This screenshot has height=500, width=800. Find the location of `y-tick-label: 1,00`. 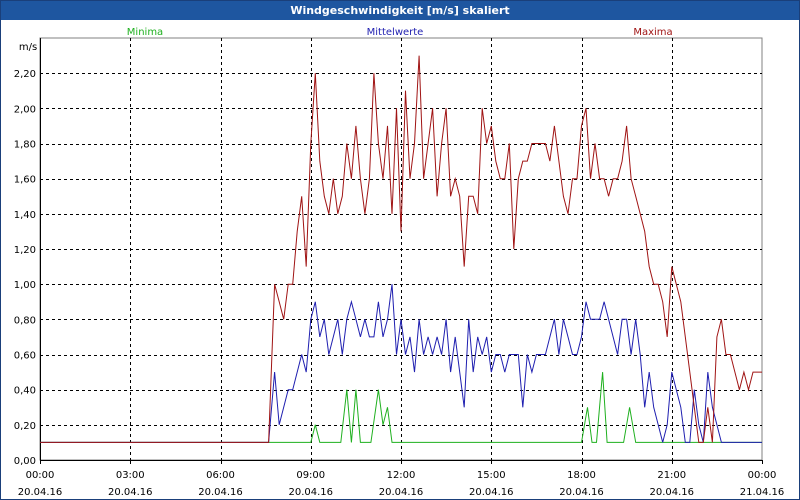

y-tick-label: 1,00 is located at coordinates (25, 285).